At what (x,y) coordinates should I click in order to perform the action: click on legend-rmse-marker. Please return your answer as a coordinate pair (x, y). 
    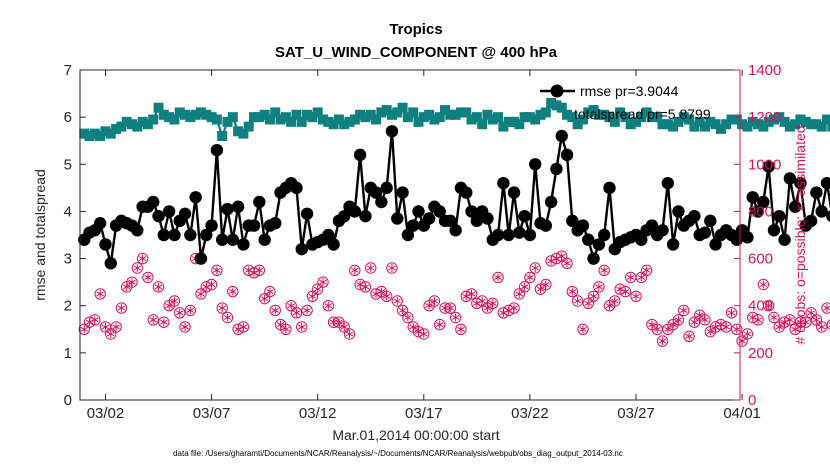
    Looking at the image, I should click on (557, 91).